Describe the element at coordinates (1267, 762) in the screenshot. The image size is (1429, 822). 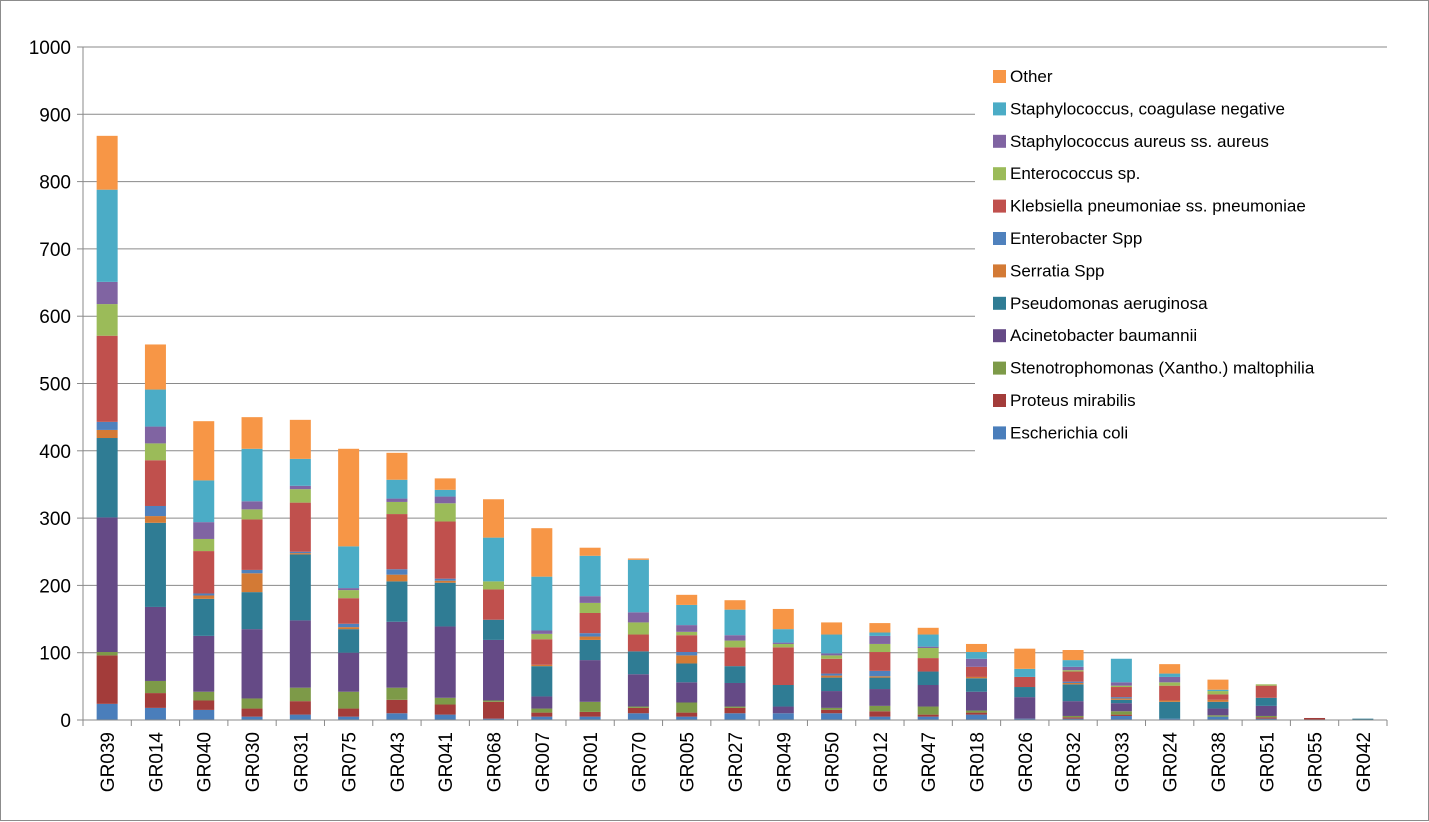
I see `x-tick-label: GR051` at that location.